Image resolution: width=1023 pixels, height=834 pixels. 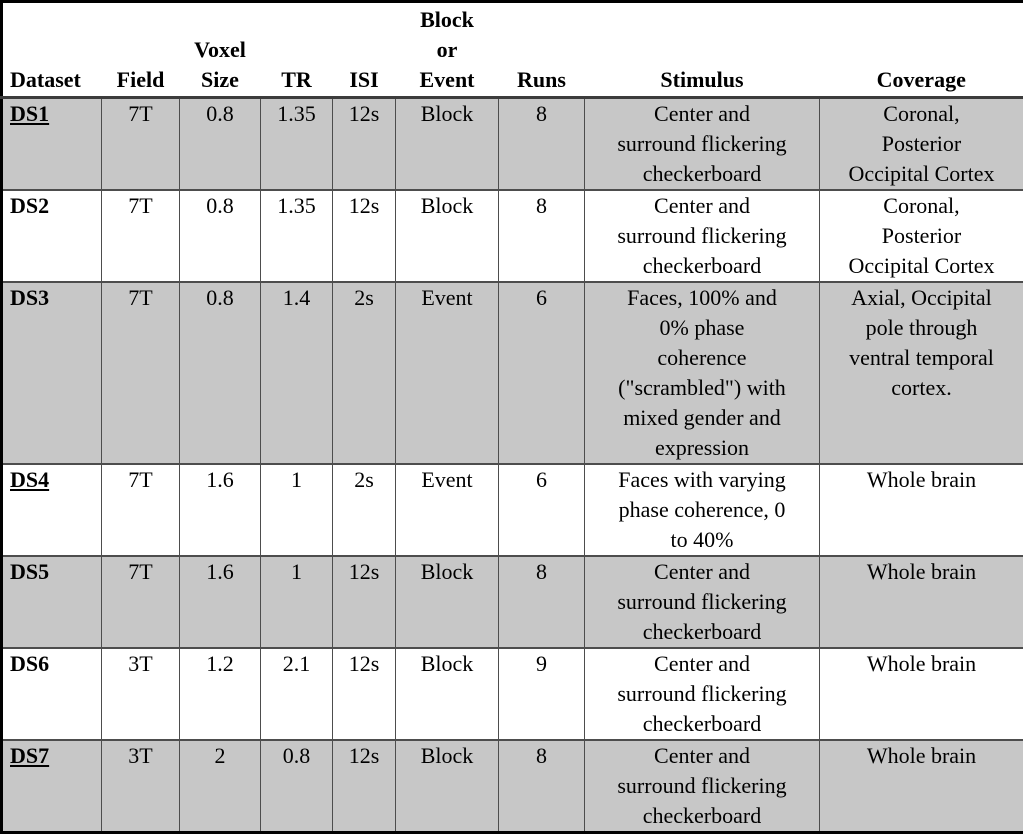 I want to click on dataset-label: DS2, so click(x=29, y=205).